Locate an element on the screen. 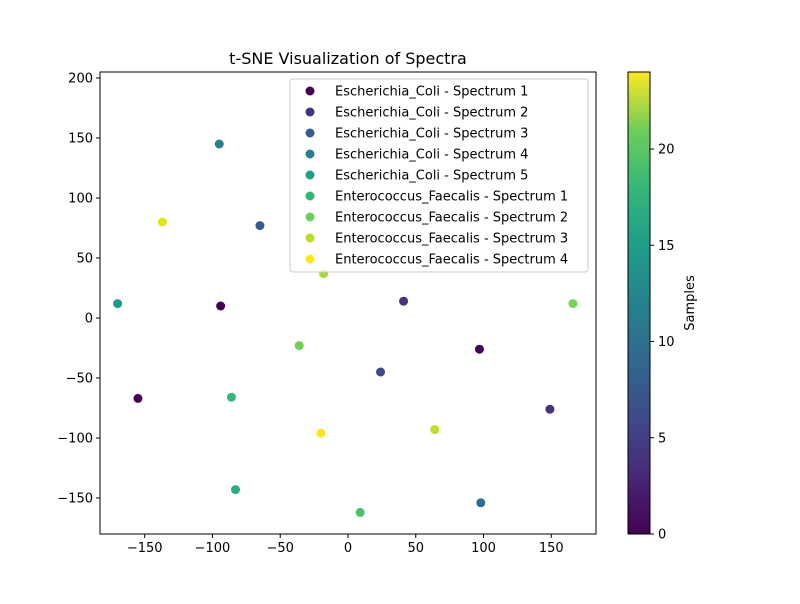 The image size is (800, 604). x-tick-label: 150 is located at coordinates (551, 548).